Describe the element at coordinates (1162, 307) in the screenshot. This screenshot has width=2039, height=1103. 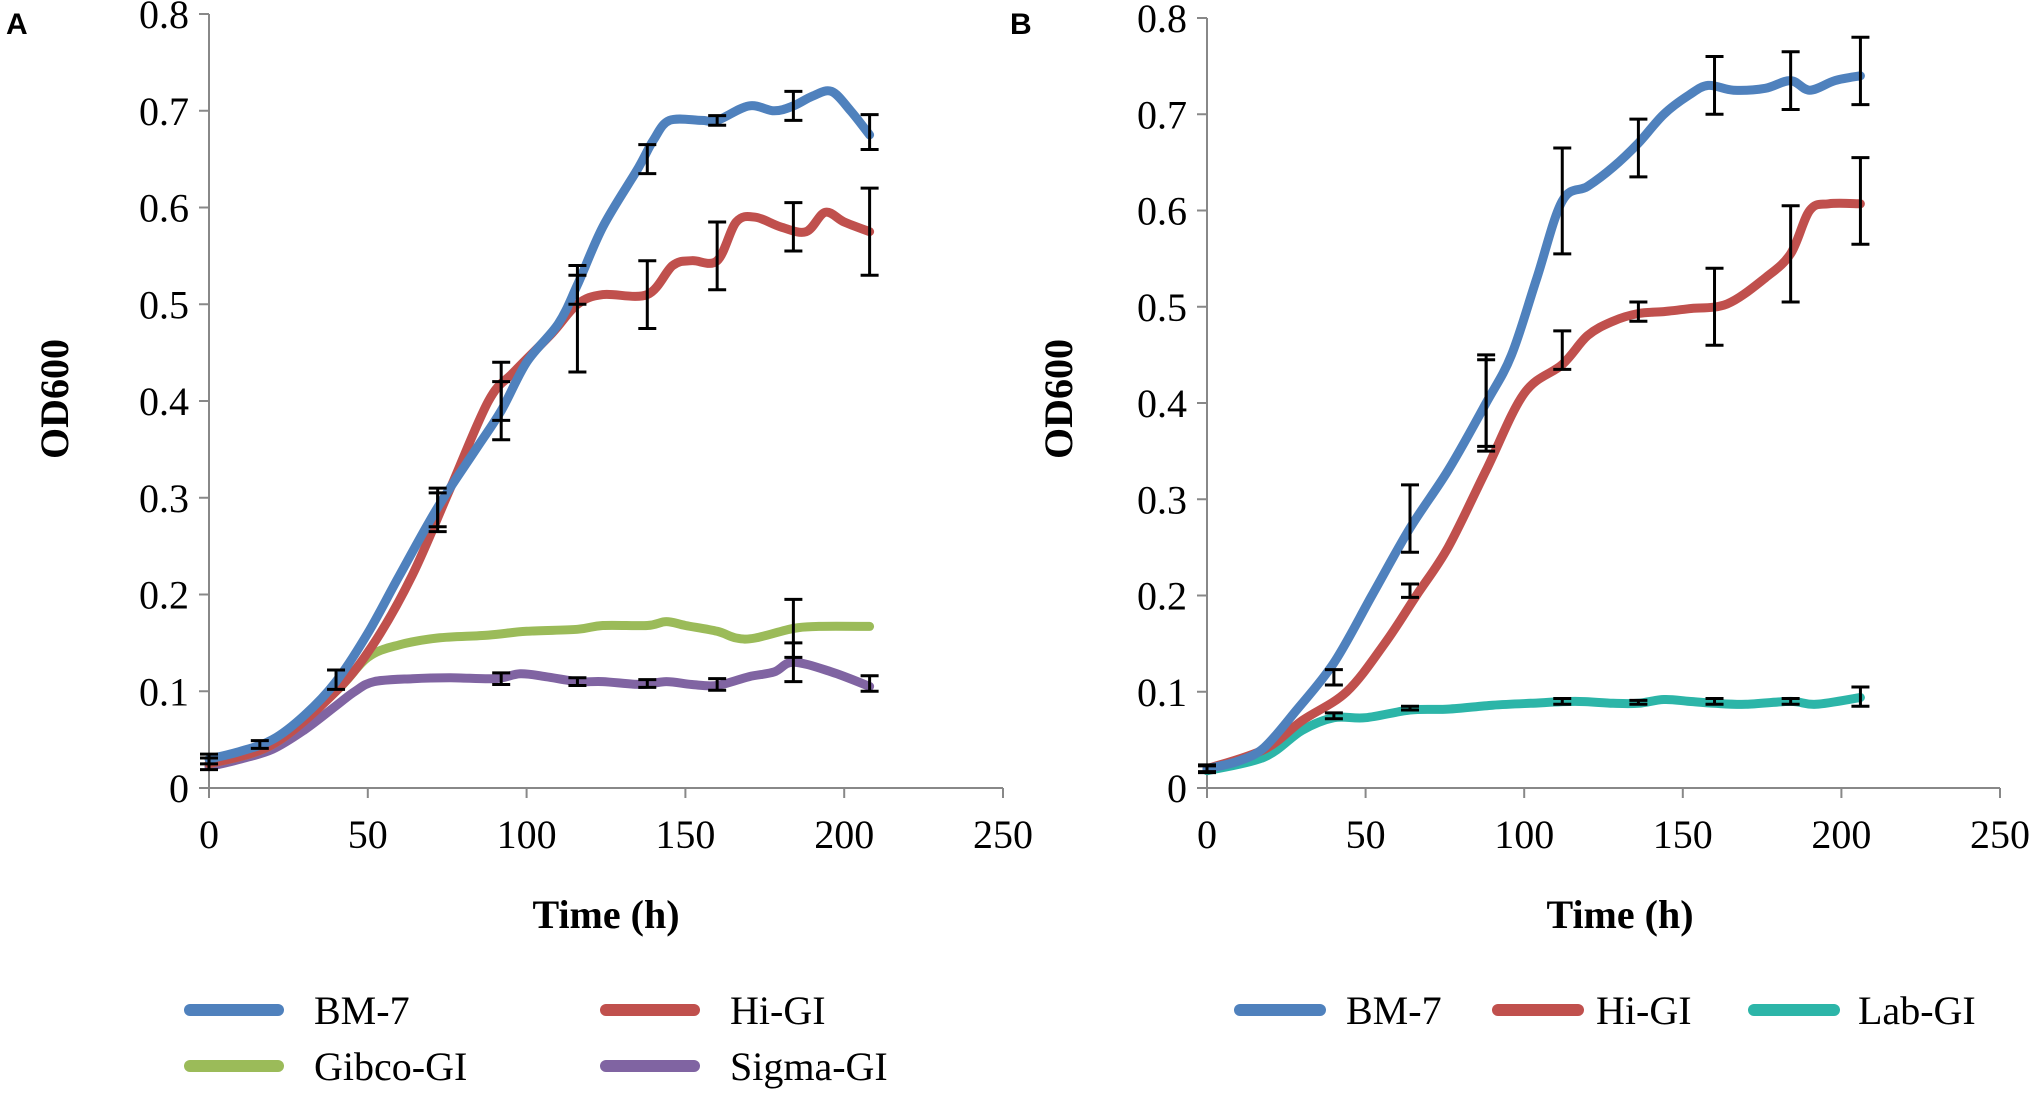
I see `panel-b-y-tick-label: 0.5` at that location.